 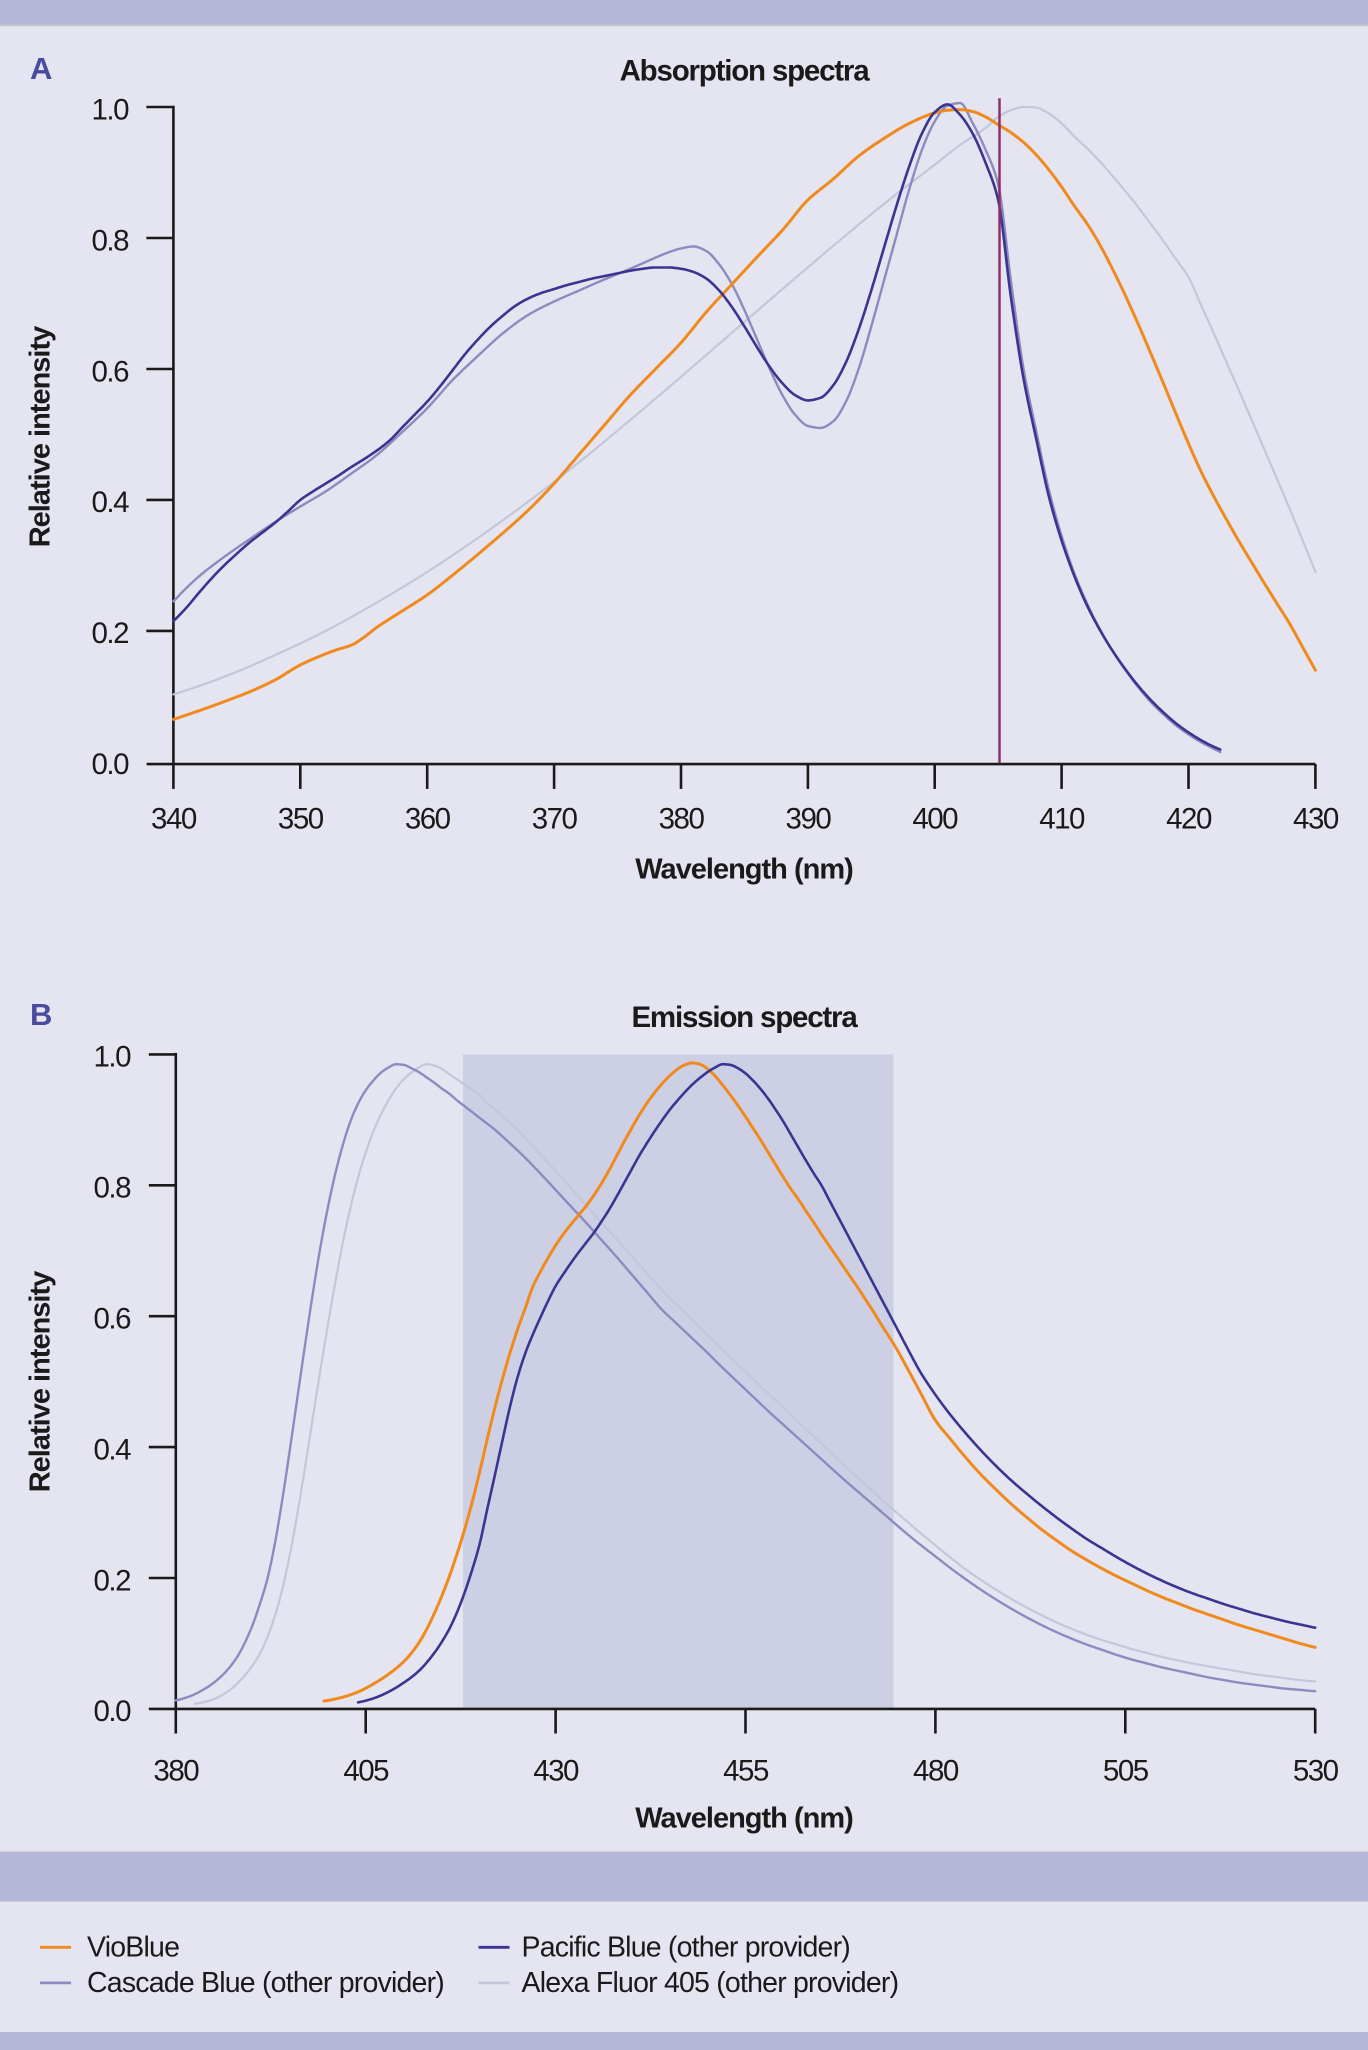 I want to click on svg-text: Absorption spectra, so click(x=745, y=71).